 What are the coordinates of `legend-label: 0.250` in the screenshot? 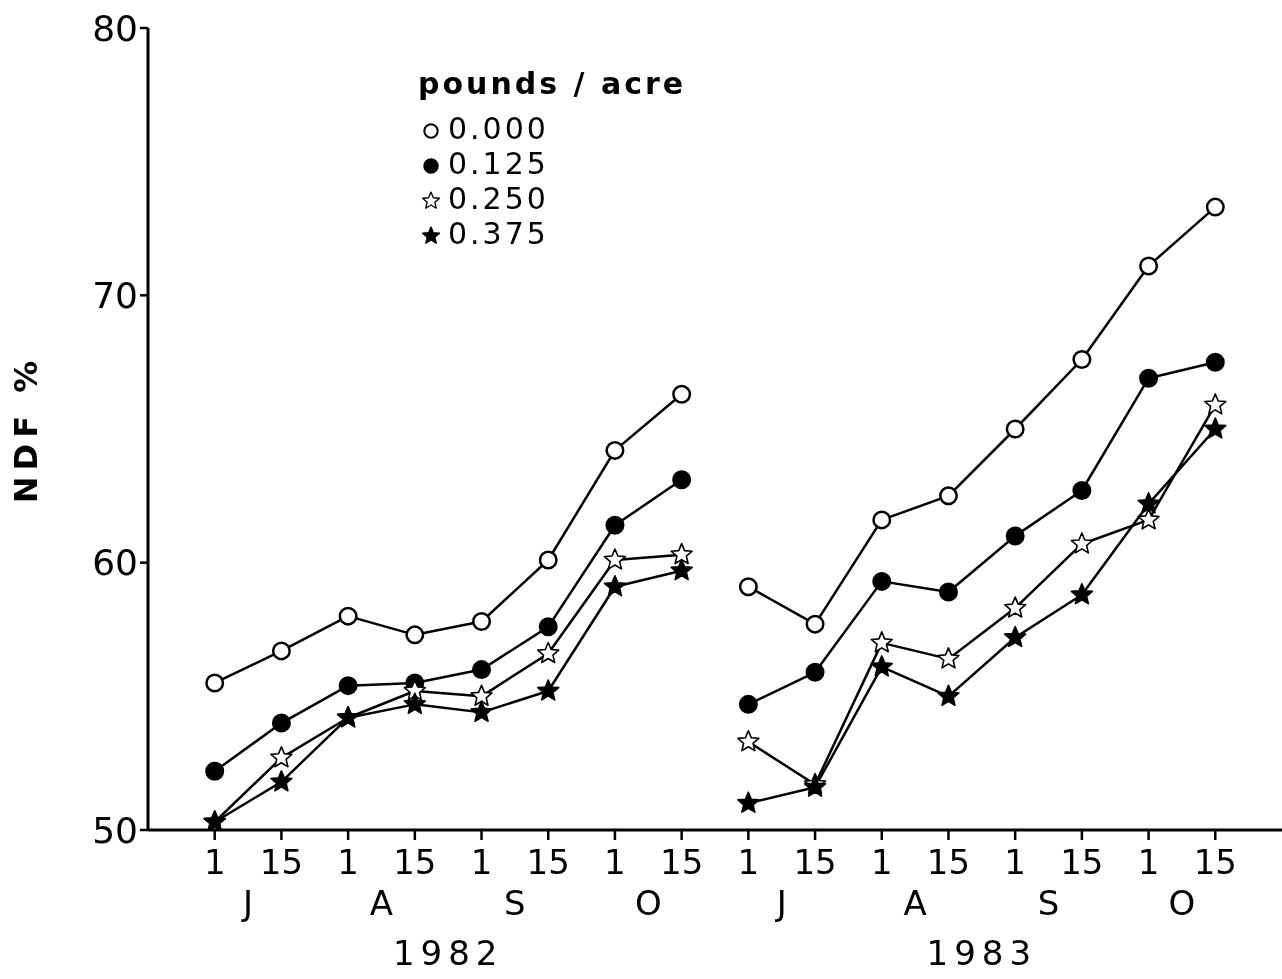 It's located at (499, 198).